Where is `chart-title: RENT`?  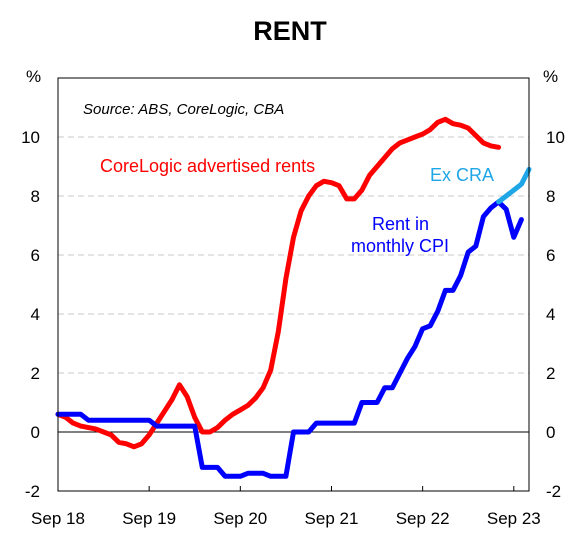 chart-title: RENT is located at coordinates (290, 31).